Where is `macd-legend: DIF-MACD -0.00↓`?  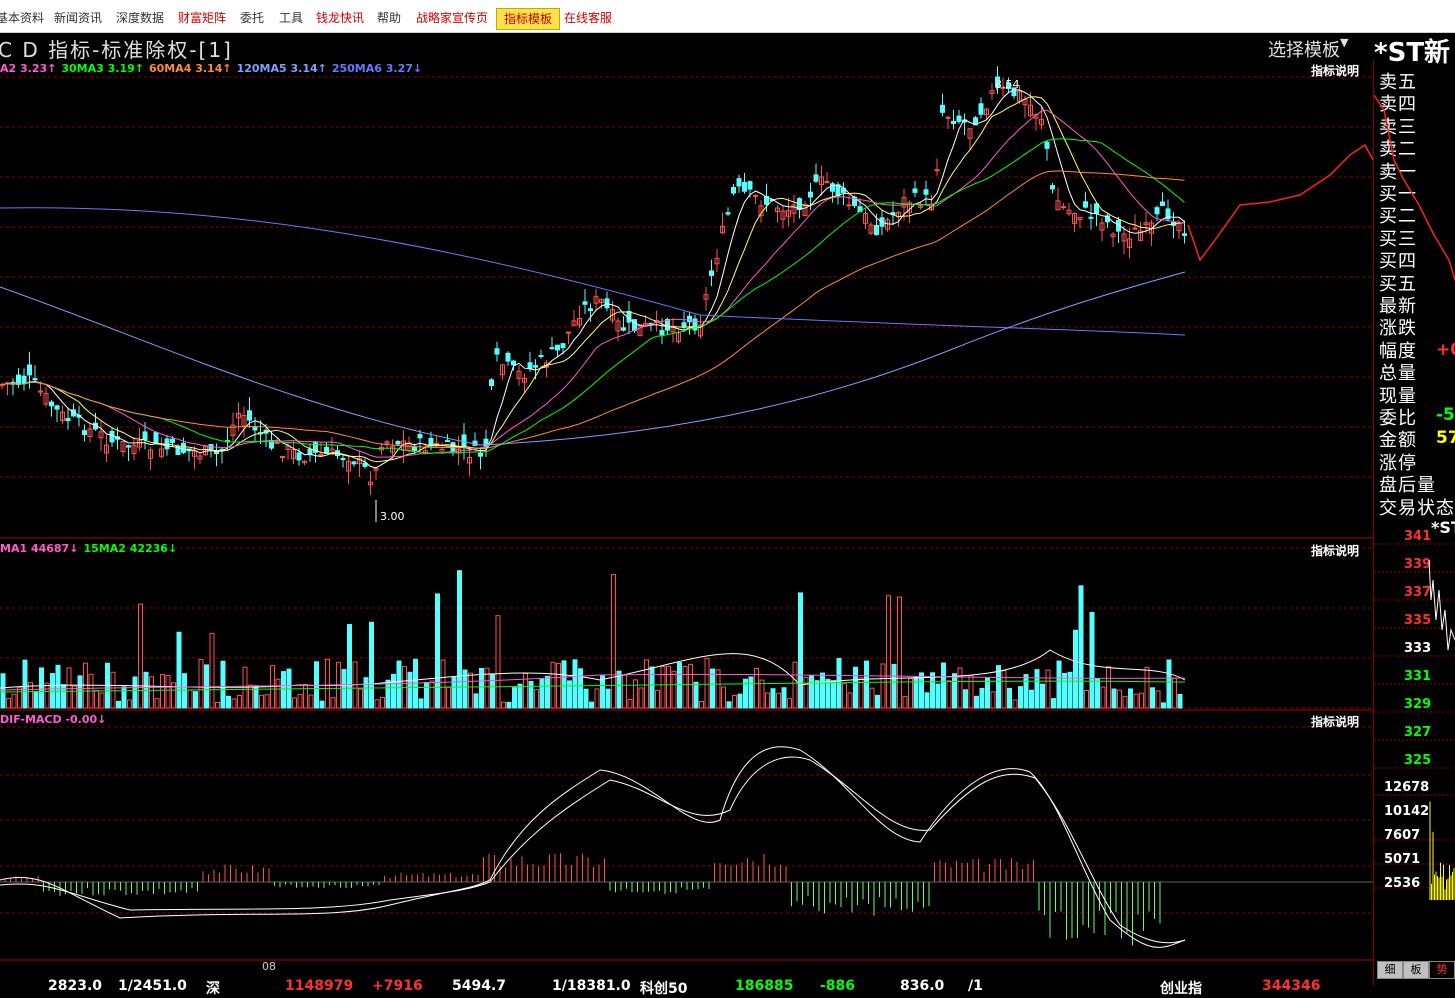 macd-legend: DIF-MACD -0.00↓ is located at coordinates (55, 719).